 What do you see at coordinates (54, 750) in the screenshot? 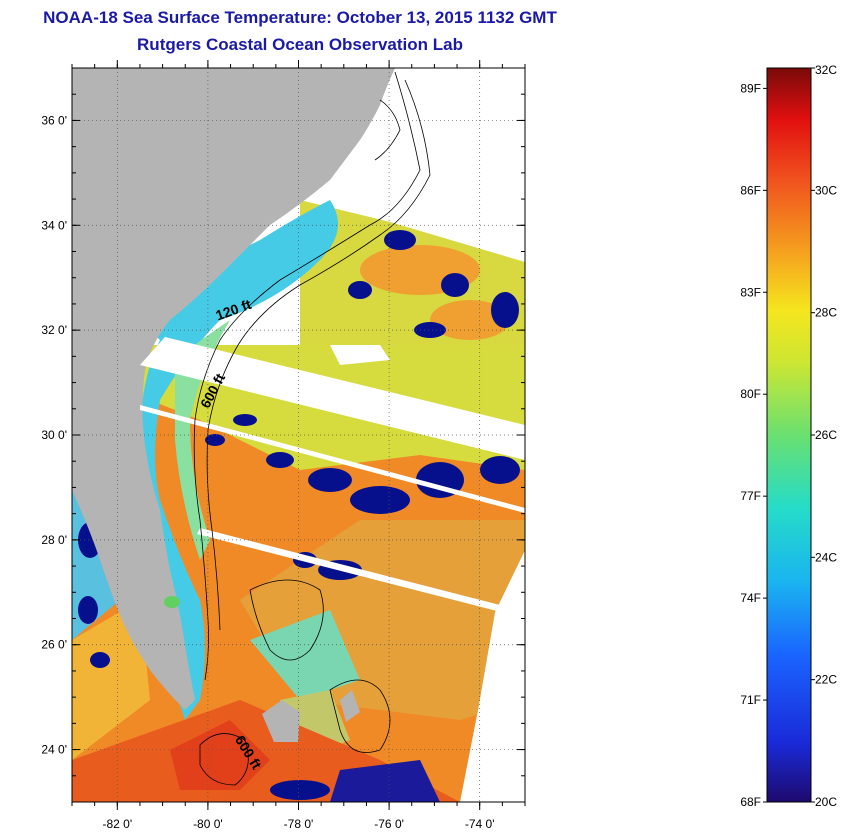
I see `lat-tick-label: 24 0'` at bounding box center [54, 750].